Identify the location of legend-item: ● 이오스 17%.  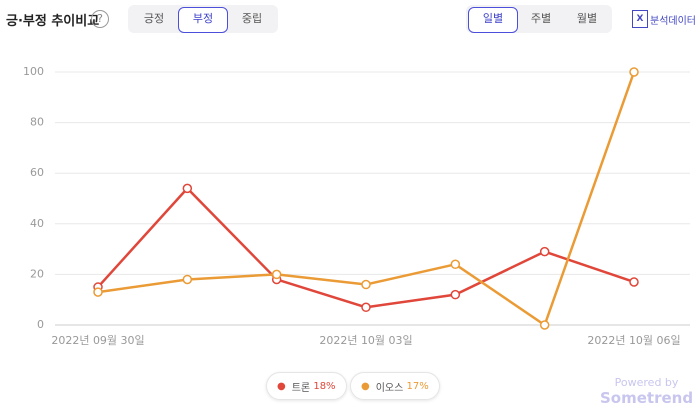
(395, 386).